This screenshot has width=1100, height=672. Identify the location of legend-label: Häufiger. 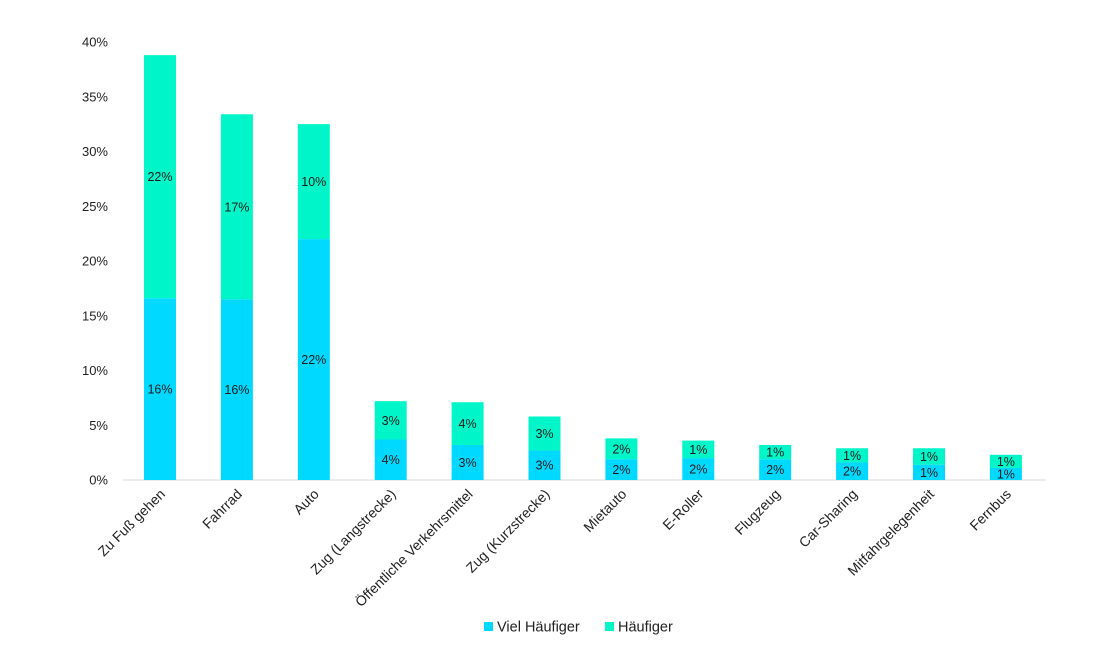
(645, 628).